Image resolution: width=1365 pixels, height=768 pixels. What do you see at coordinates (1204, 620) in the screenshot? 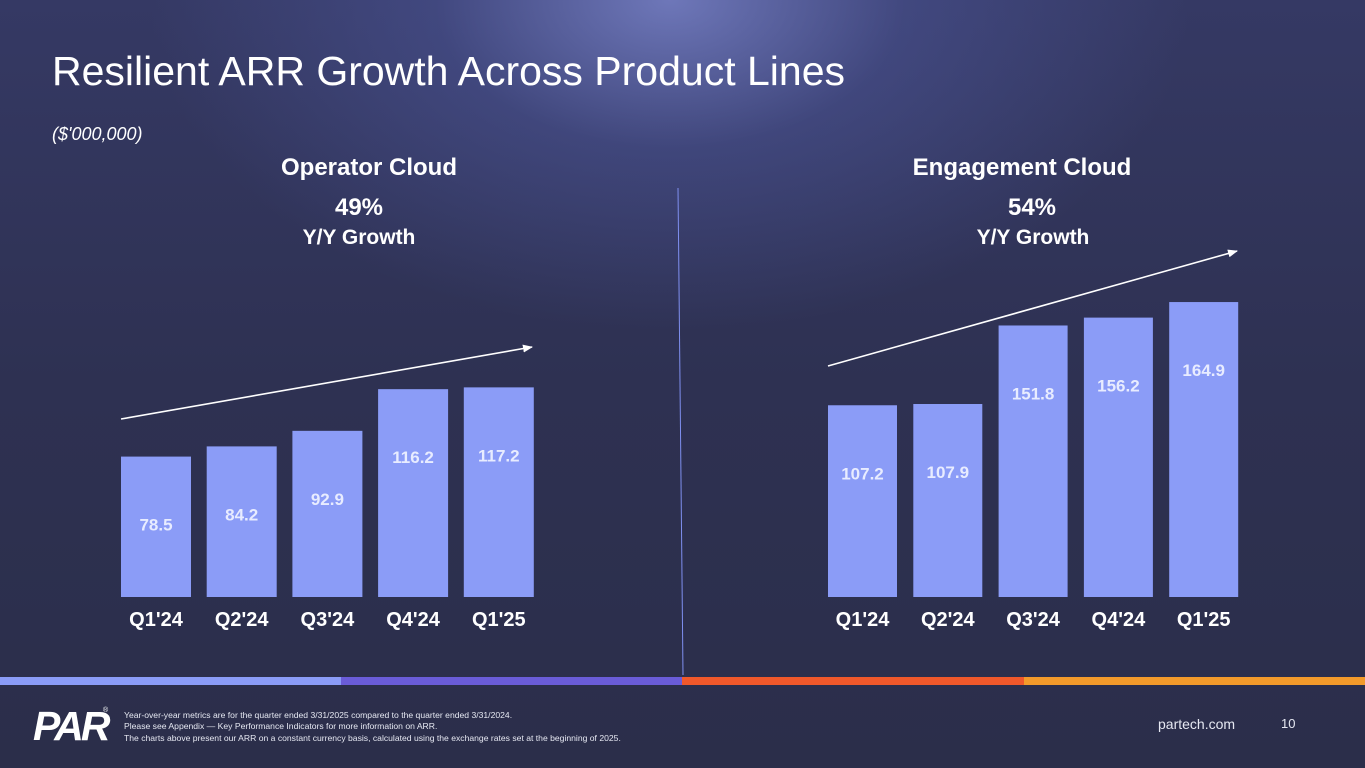
I see `engagement-category-label: Q1'25` at bounding box center [1204, 620].